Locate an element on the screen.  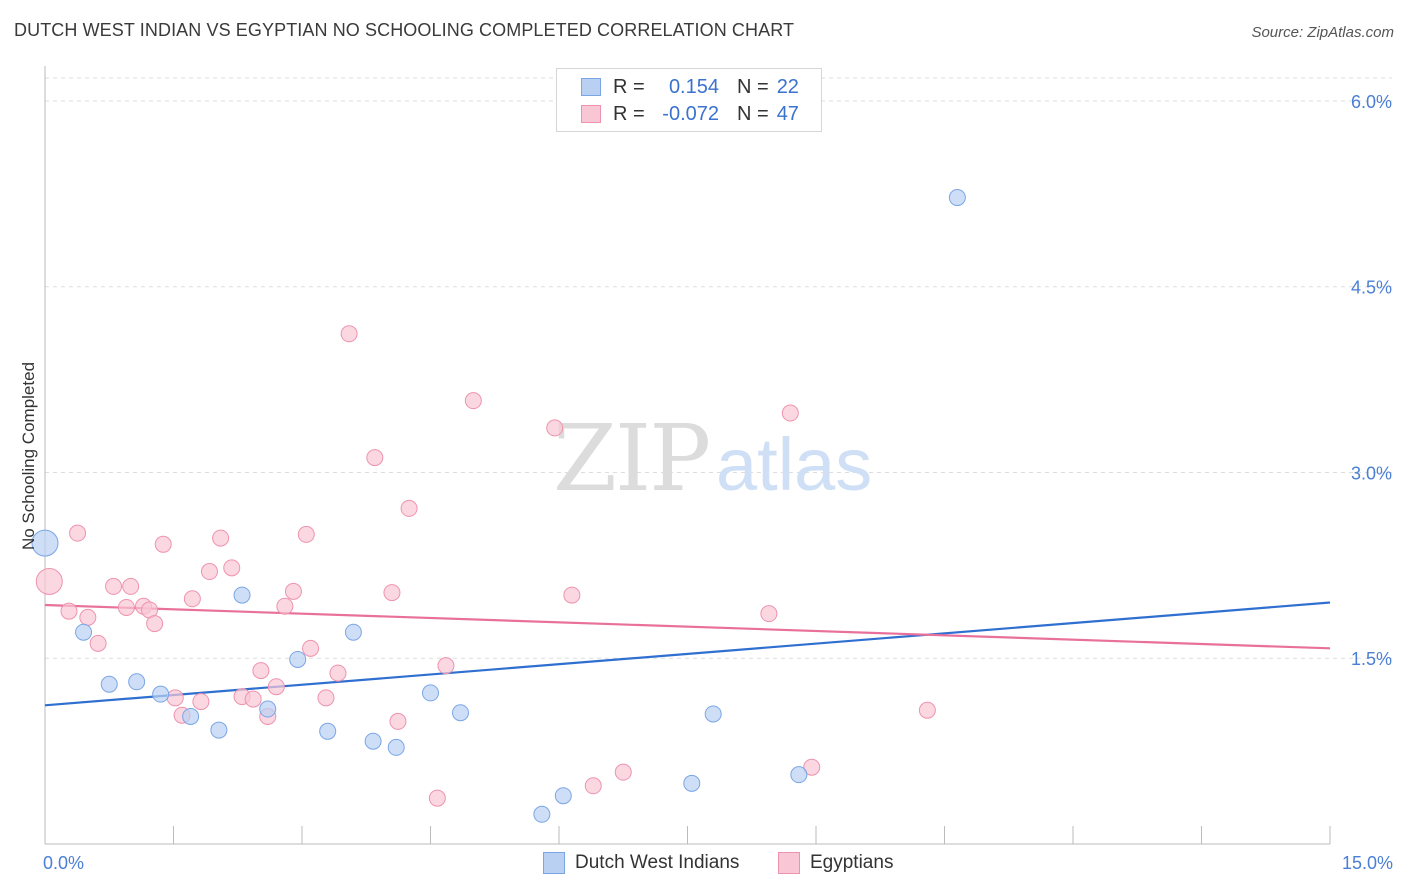
y-axis-label: No Schooling Completed is located at coordinates (28, 456).